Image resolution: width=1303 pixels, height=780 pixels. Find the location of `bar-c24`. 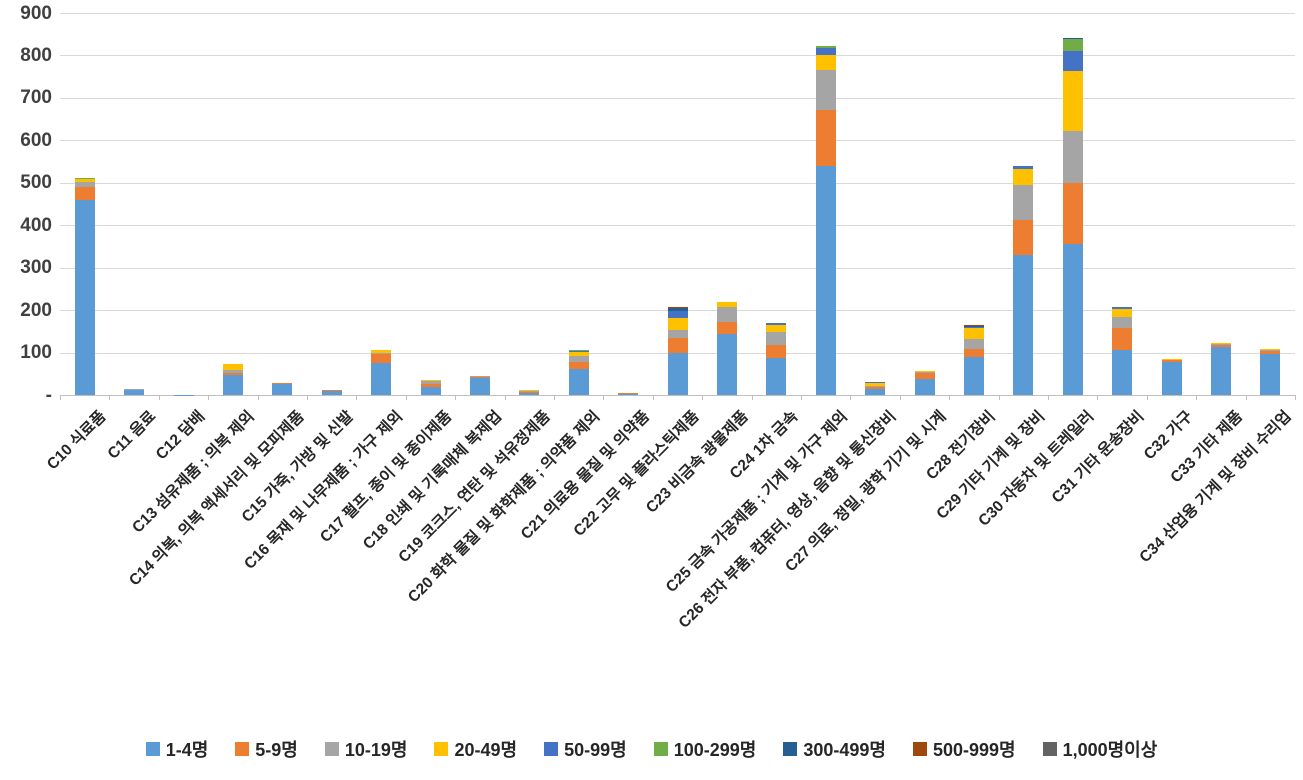

bar-c24 is located at coordinates (776, 204).